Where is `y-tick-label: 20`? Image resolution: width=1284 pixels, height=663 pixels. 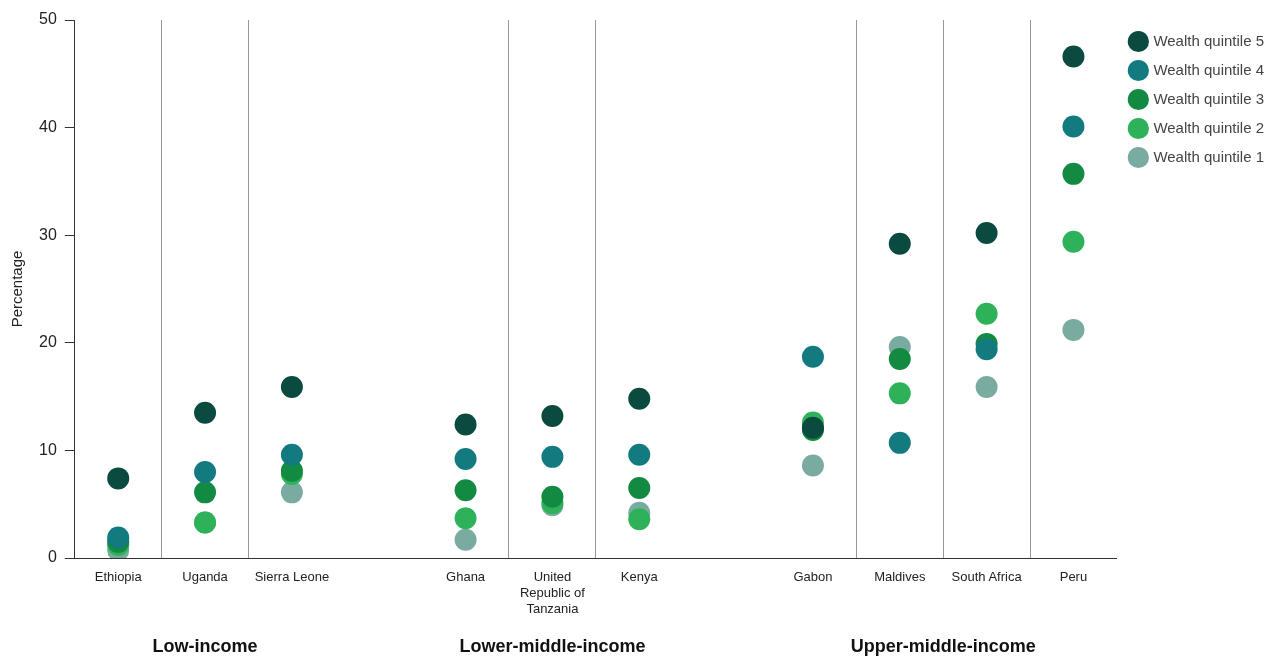 y-tick-label: 20 is located at coordinates (48, 342).